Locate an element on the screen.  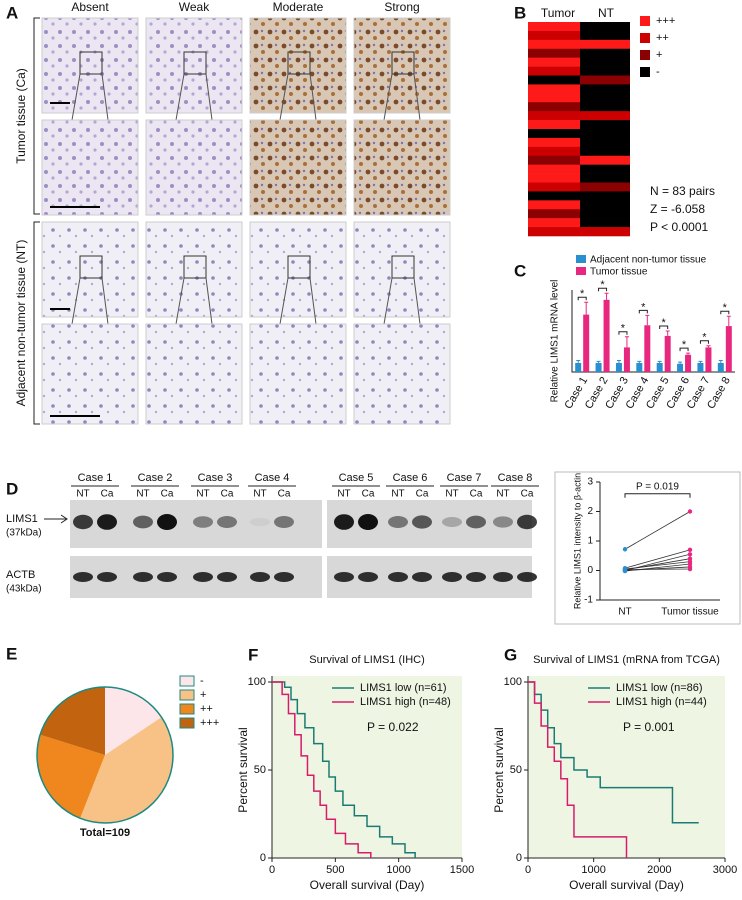
y-tick-label: 0 is located at coordinates (263, 858).